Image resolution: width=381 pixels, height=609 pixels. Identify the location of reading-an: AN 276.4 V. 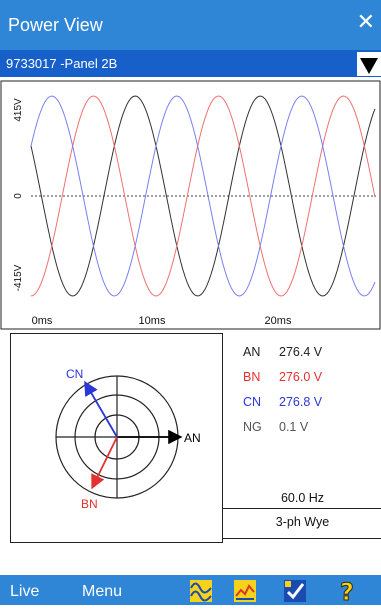
(282, 352).